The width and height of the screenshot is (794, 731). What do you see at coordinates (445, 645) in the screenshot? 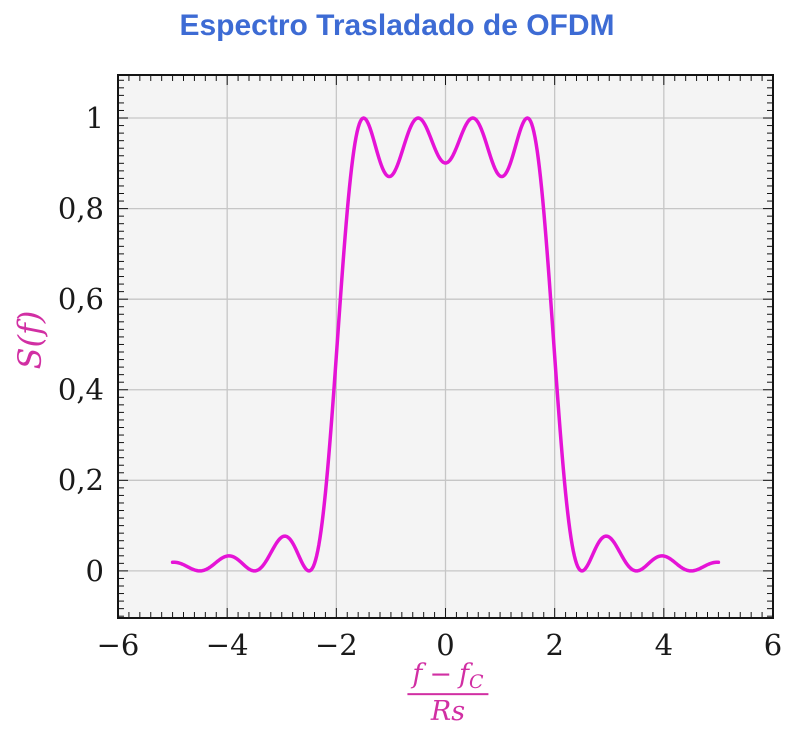
I see `x-tick-label: 0` at bounding box center [445, 645].